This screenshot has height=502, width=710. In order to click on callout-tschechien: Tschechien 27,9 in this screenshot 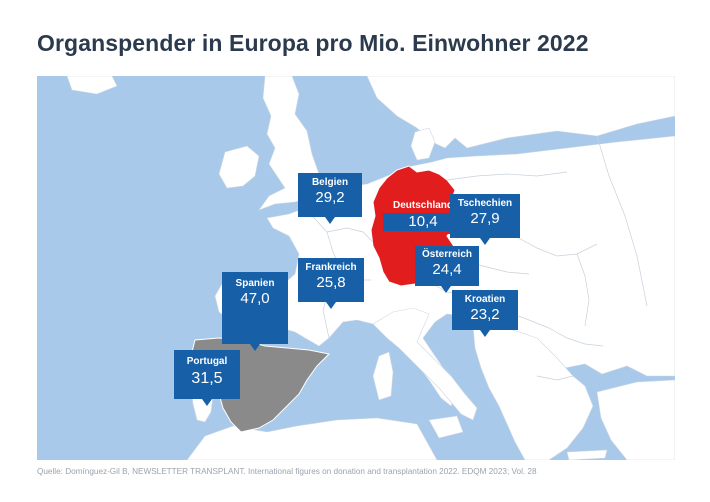, I will do `click(485, 219)`.